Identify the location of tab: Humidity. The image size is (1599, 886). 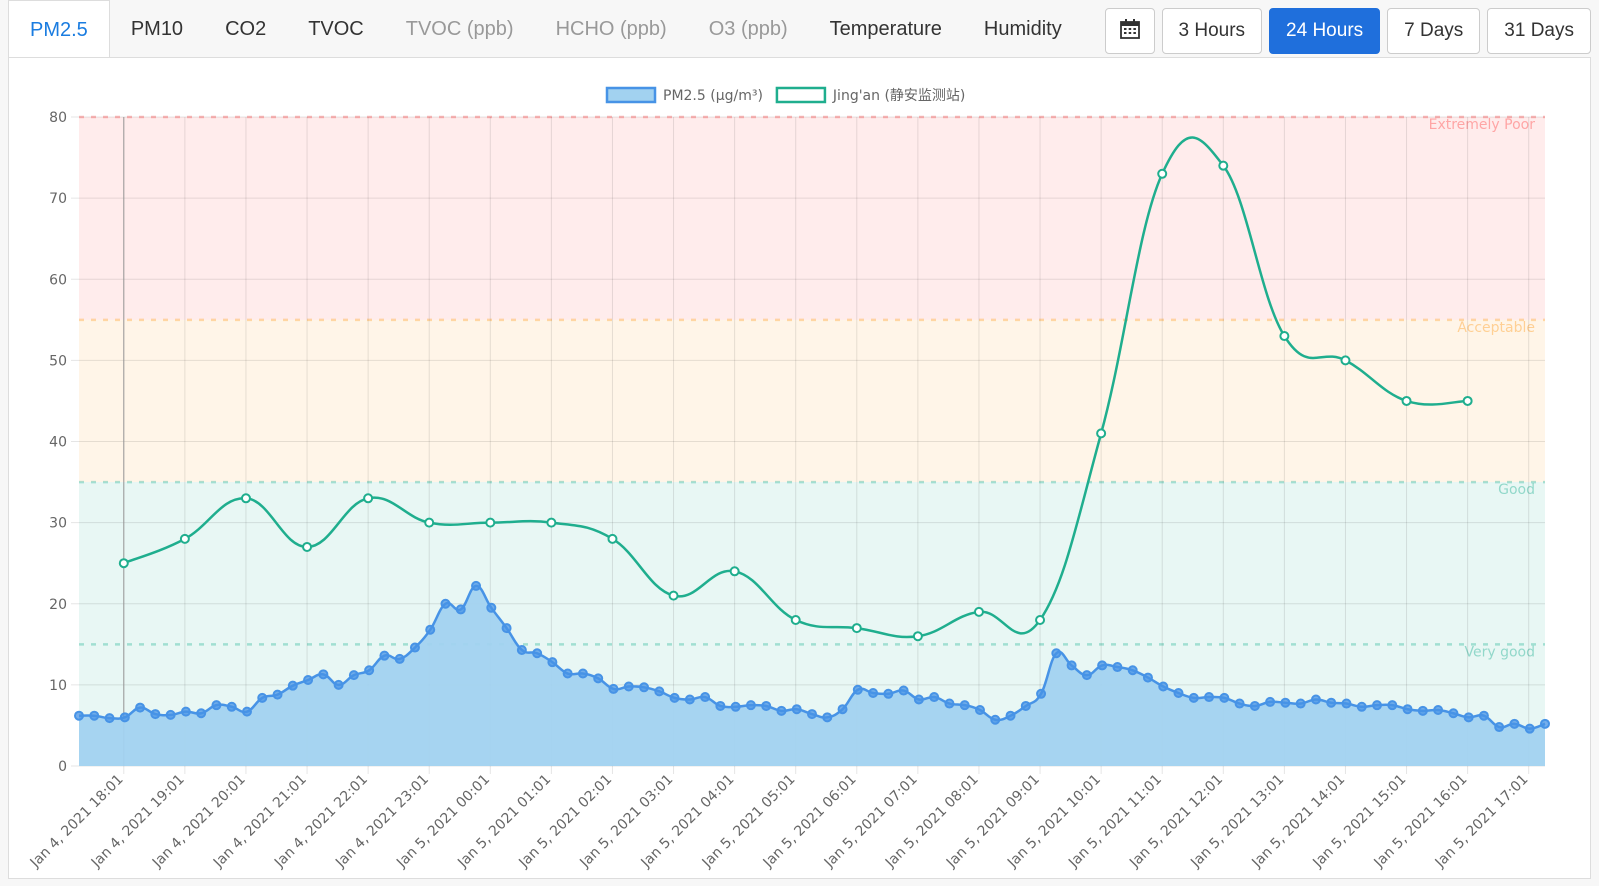
(1022, 29).